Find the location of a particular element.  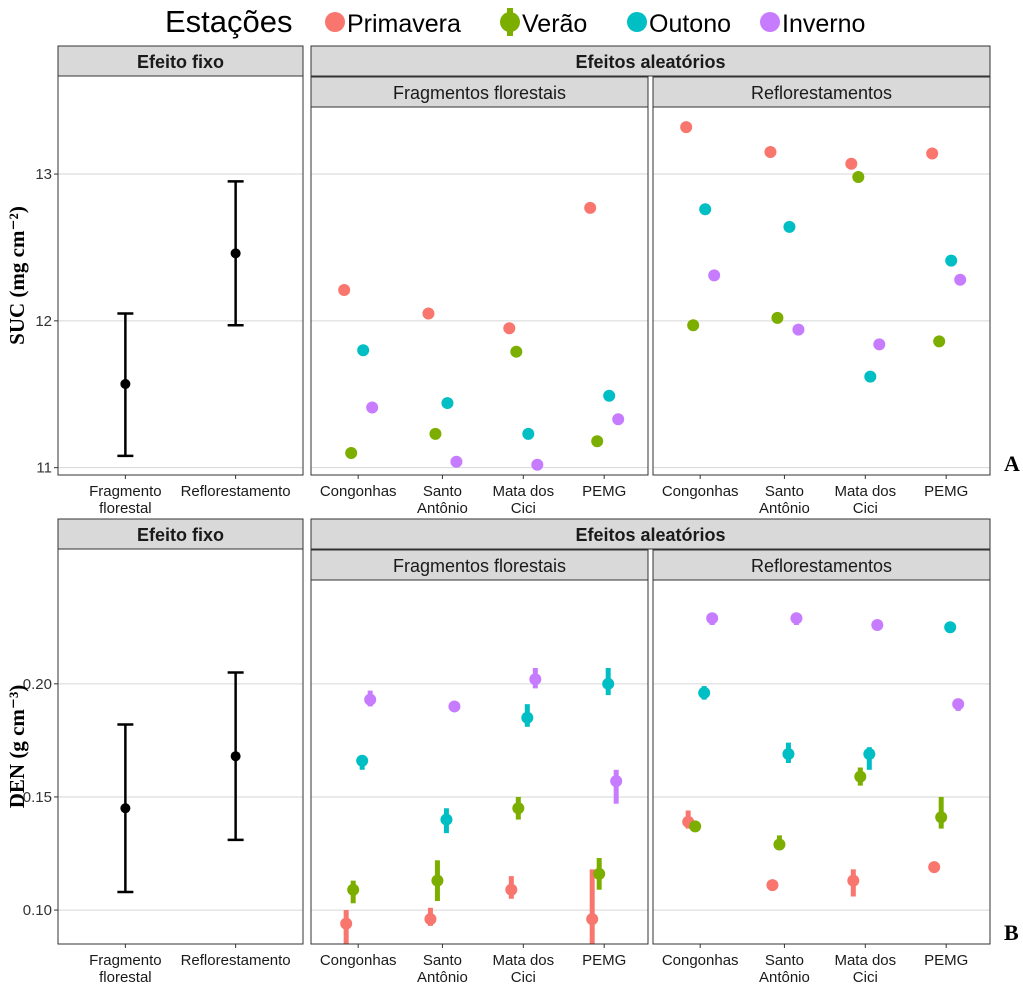

legend-label: Verão is located at coordinates (554, 24).